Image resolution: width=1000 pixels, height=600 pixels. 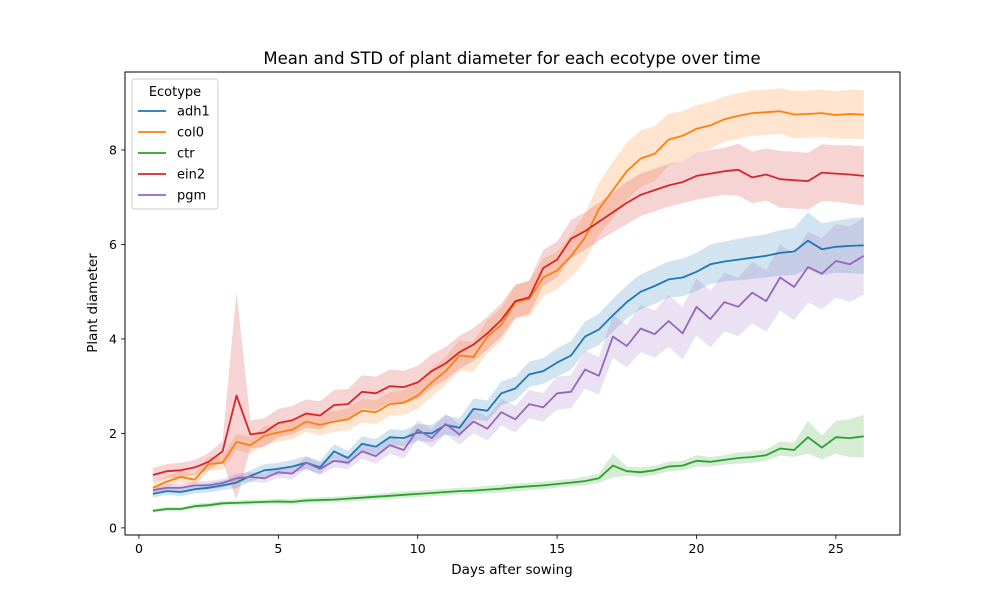 What do you see at coordinates (697, 548) in the screenshot?
I see `x-tick-label: 20` at bounding box center [697, 548].